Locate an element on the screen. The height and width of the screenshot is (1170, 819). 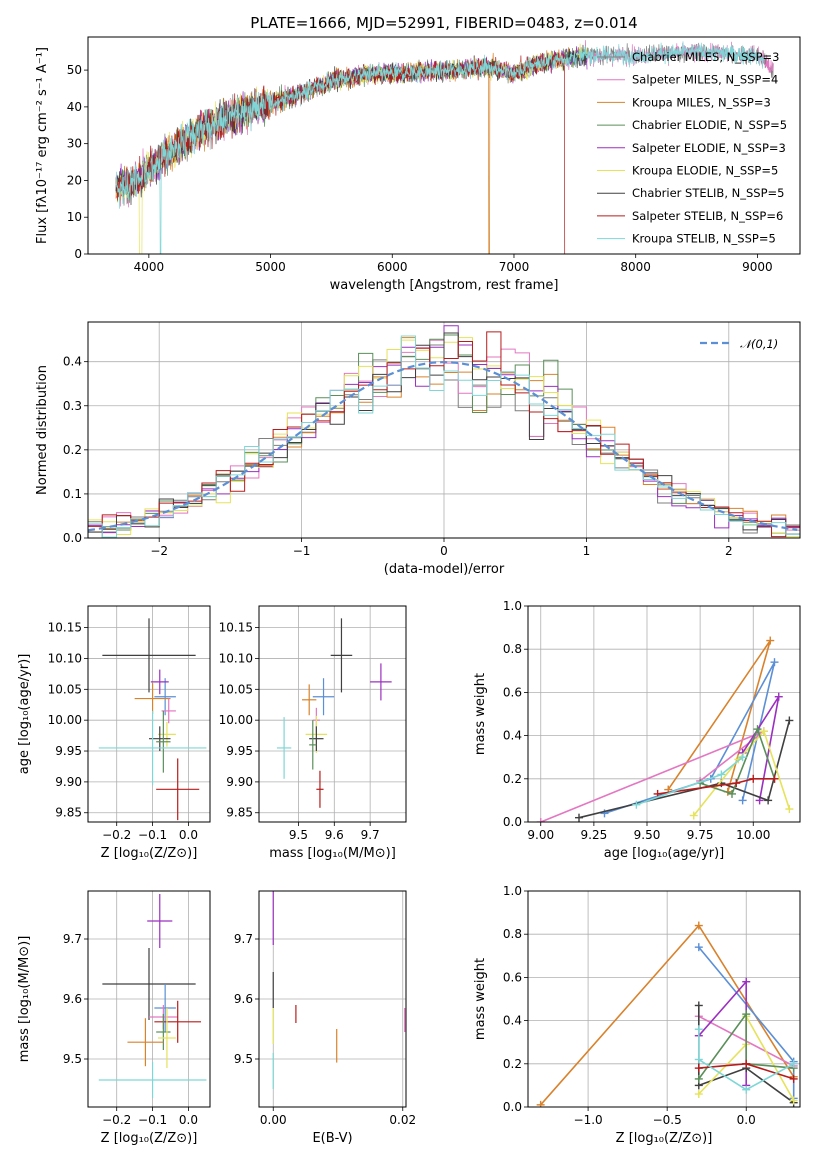
x-tick-label: −0.2 is located at coordinates (116, 835).